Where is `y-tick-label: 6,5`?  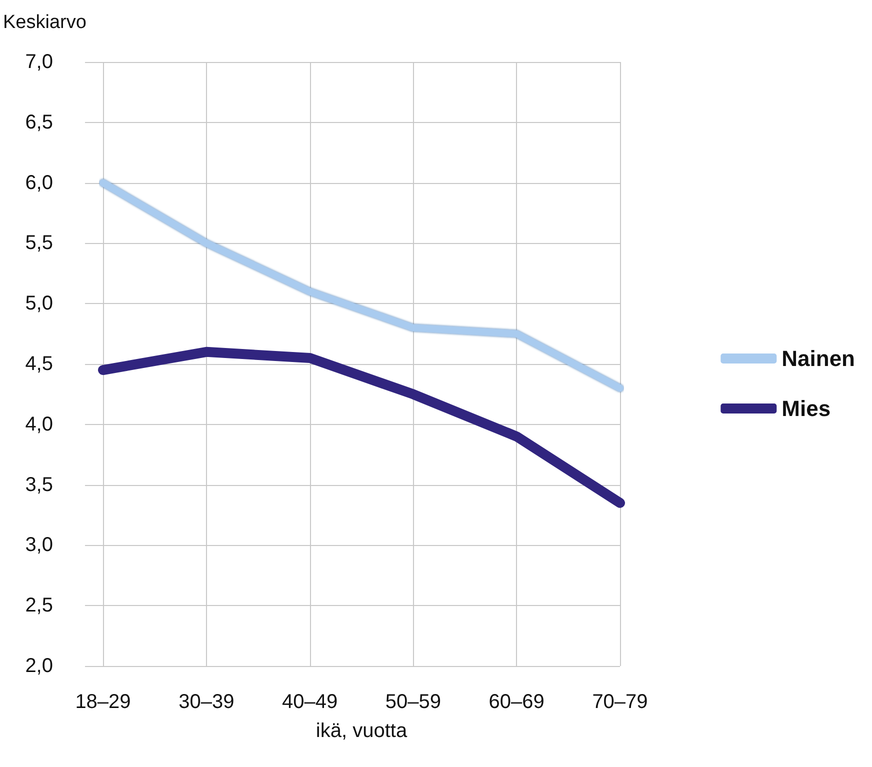
y-tick-label: 6,5 is located at coordinates (39, 122).